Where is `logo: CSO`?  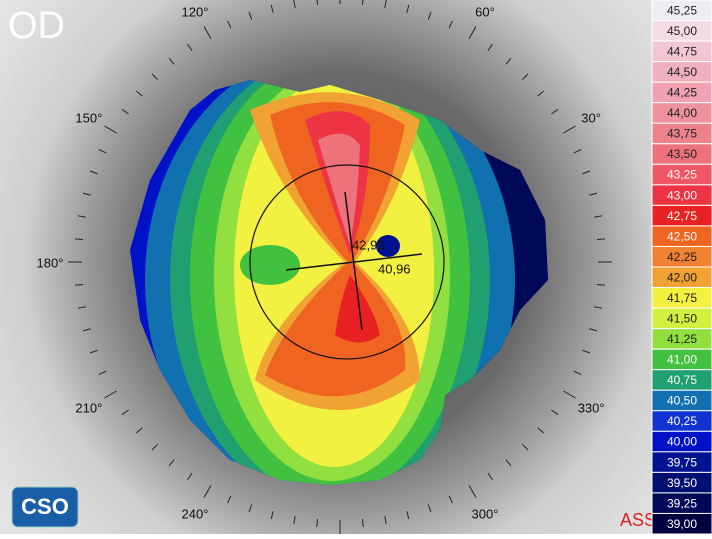
logo: CSO is located at coordinates (45, 506).